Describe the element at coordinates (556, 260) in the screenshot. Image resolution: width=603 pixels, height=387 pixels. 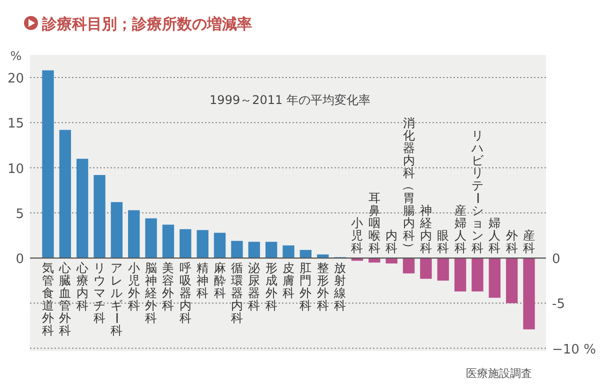
I see `y2-tick-label: 0` at that location.